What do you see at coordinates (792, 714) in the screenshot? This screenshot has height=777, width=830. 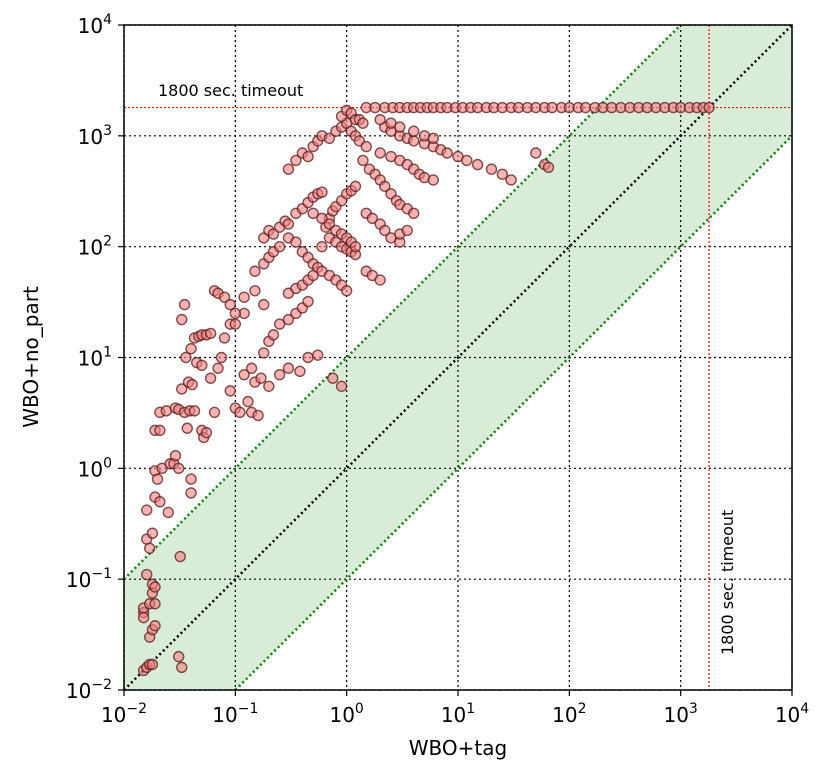 I see `x-tick-label: 10⁴` at bounding box center [792, 714].